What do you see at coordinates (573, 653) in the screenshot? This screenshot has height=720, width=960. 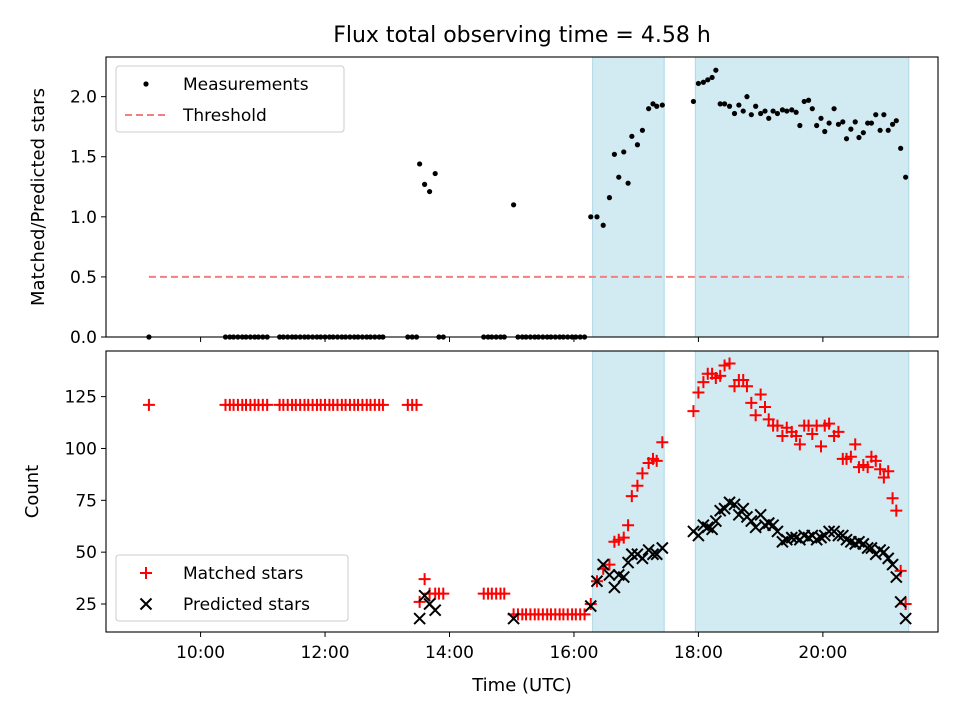 I see `x-tick-label: 16:00` at bounding box center [573, 653].